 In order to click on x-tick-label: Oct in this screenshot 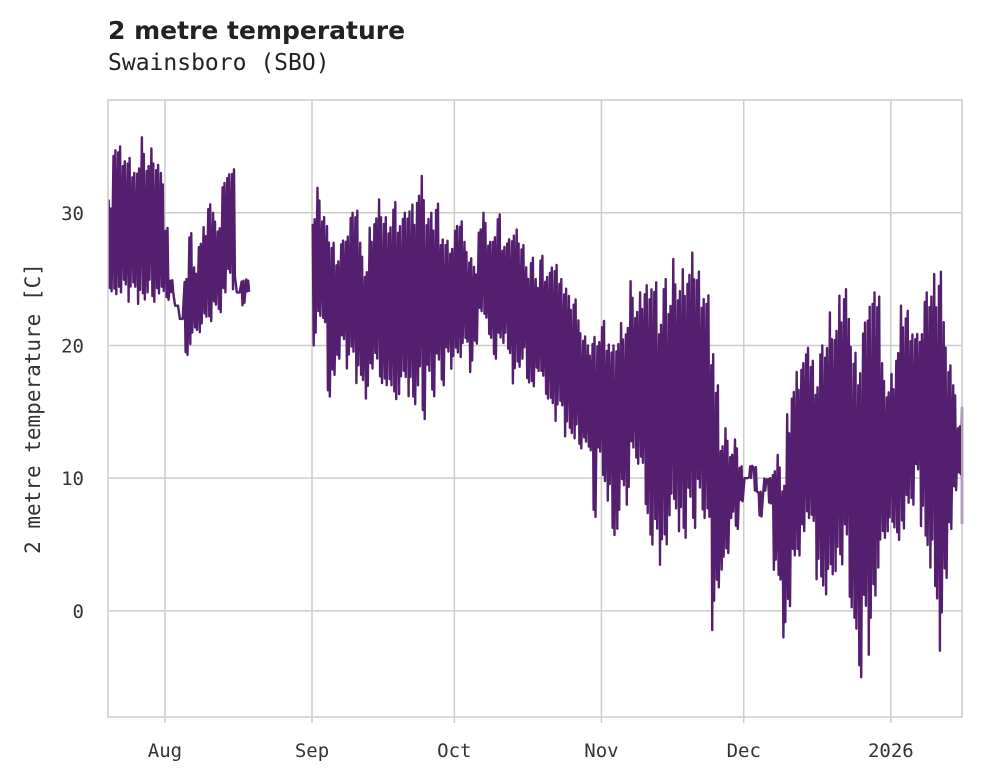, I will do `click(454, 751)`.